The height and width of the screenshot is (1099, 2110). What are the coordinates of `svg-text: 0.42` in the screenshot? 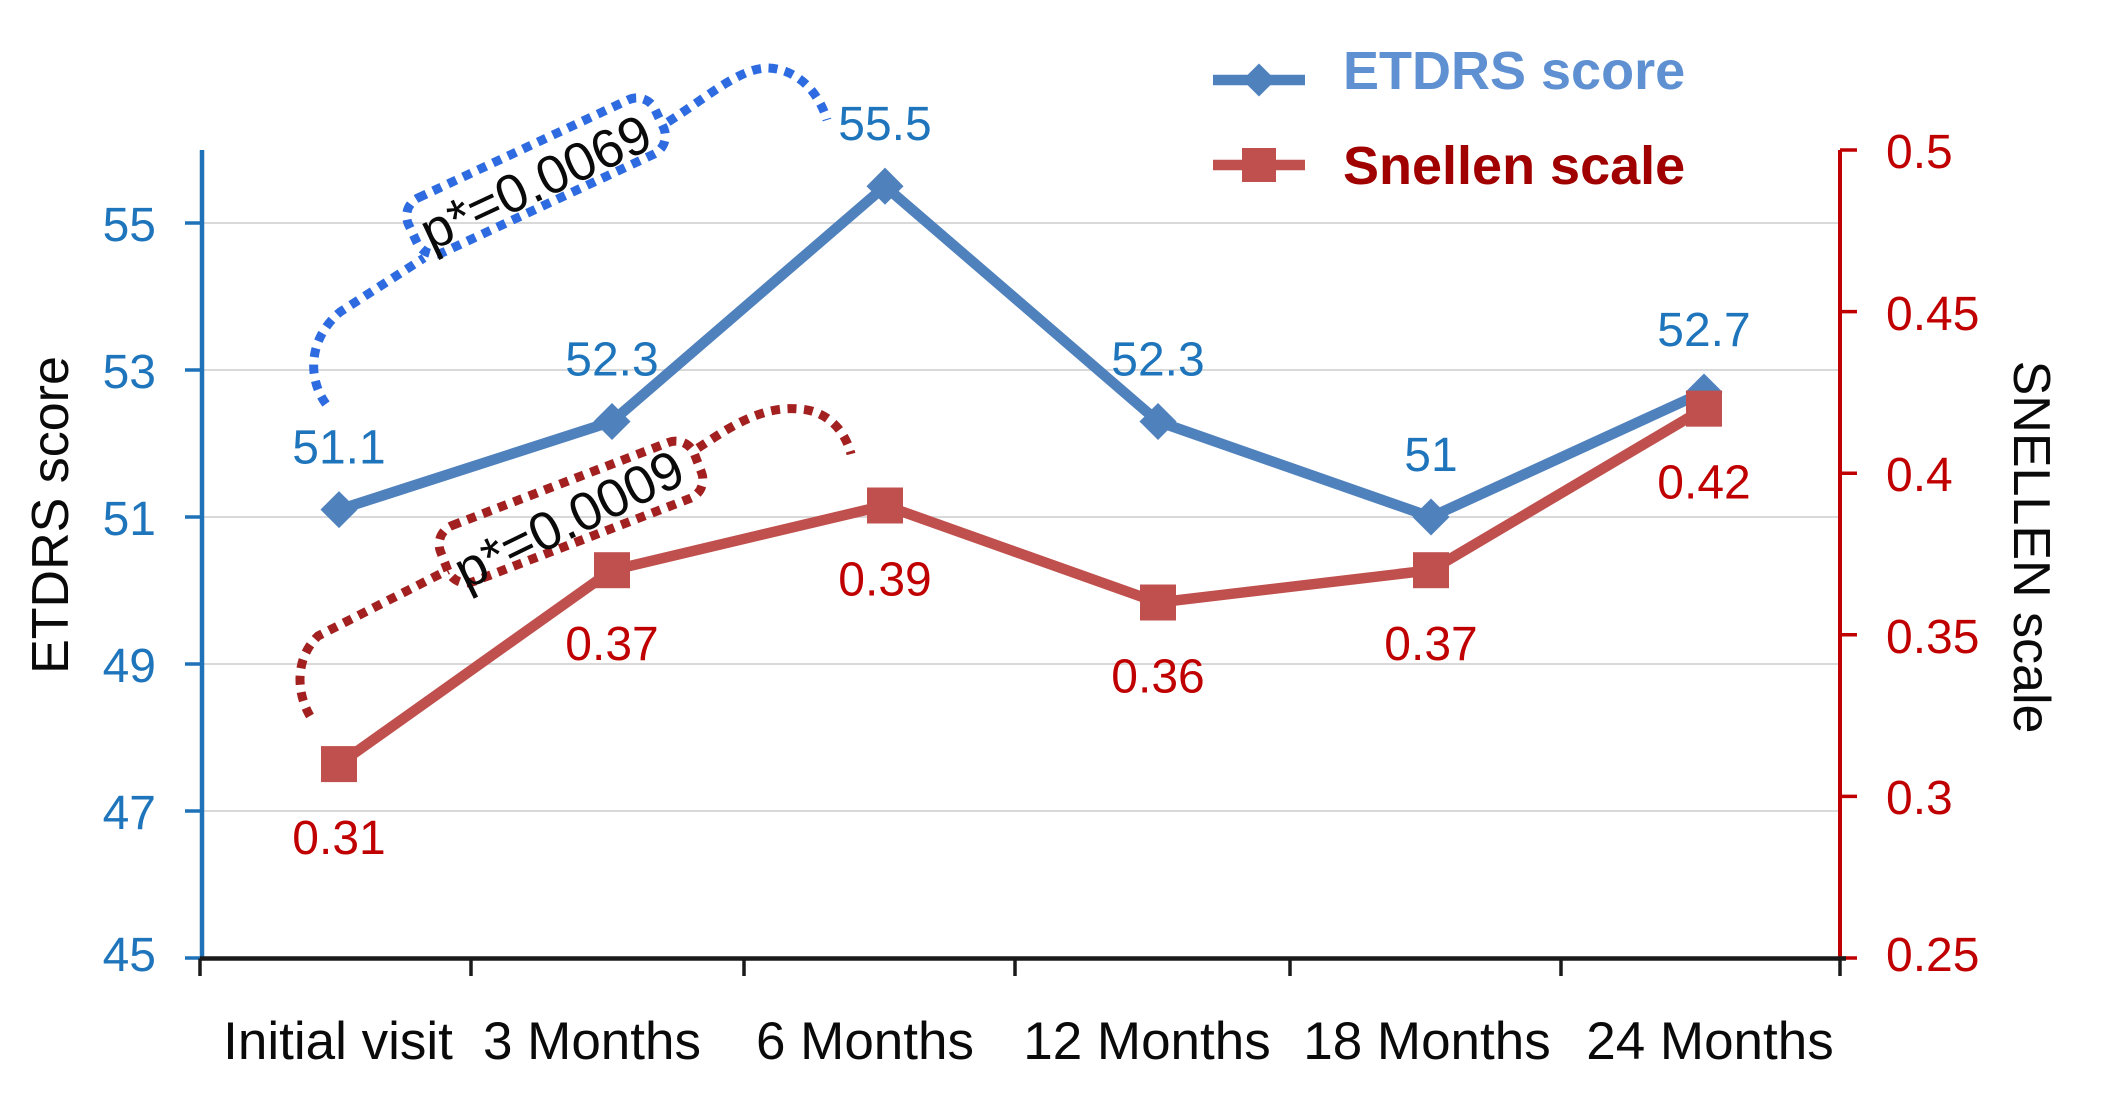 It's located at (1703, 483).